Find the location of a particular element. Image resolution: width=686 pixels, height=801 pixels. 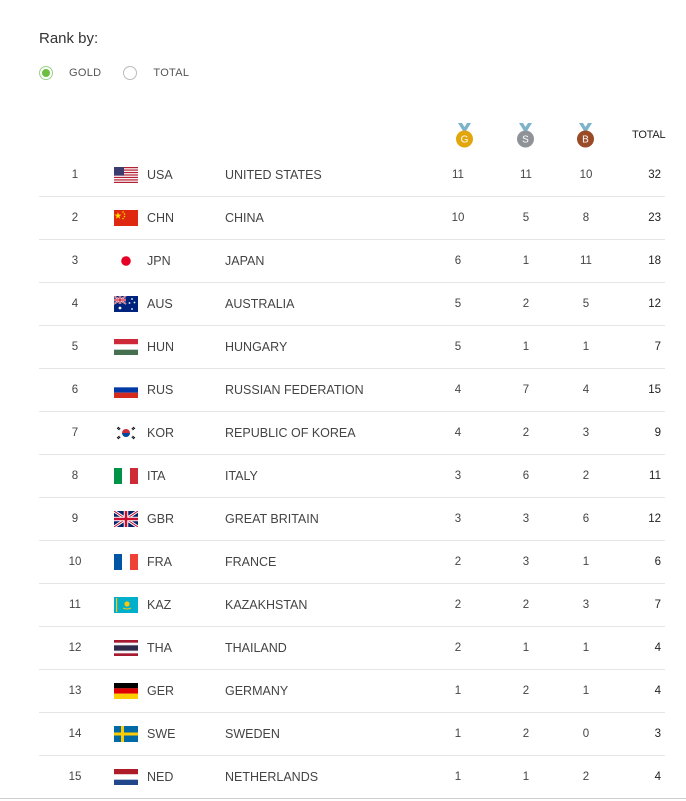

rank-cell: 11 is located at coordinates (75, 604).